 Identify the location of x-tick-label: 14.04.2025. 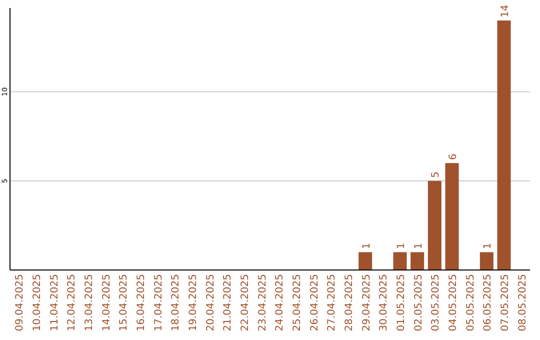
(106, 303).